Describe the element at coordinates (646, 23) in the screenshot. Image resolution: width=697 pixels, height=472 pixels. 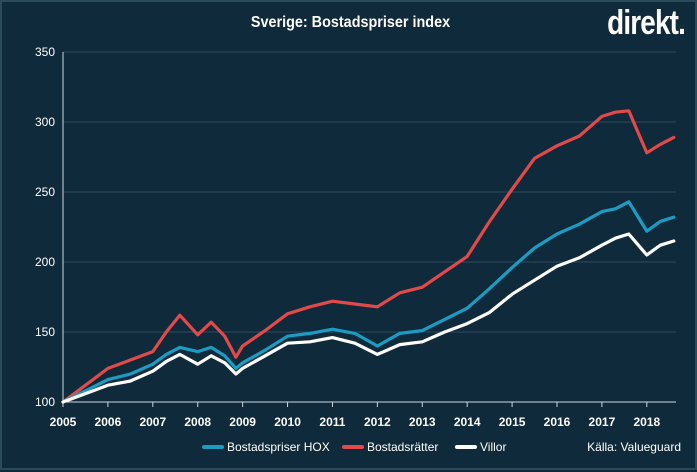
I see `brand-logo: direkt.` at that location.